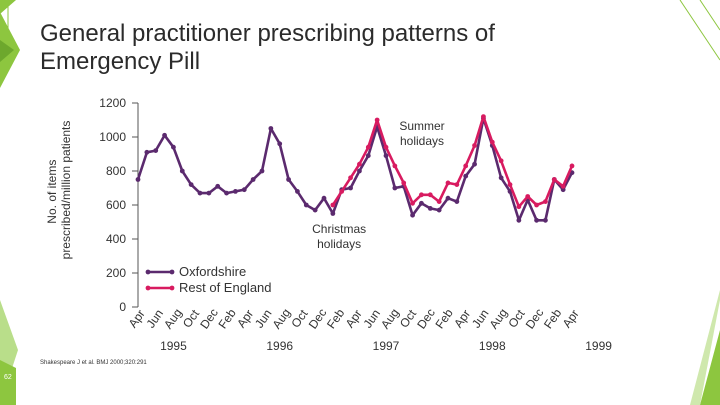 The image size is (720, 405). I want to click on y-axis-label: No. of items prescribed/million patients, so click(59, 190).